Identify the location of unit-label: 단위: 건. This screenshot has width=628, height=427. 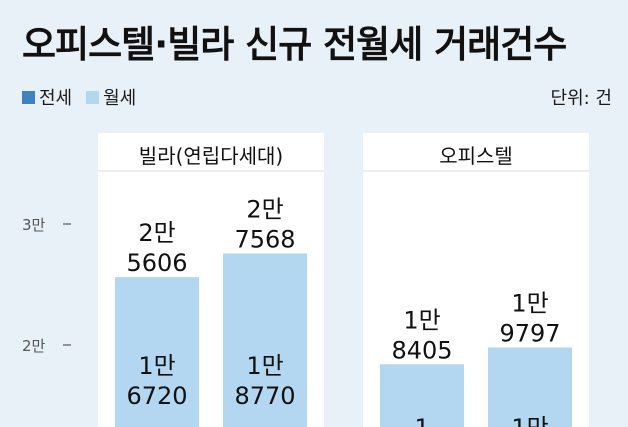
(581, 98).